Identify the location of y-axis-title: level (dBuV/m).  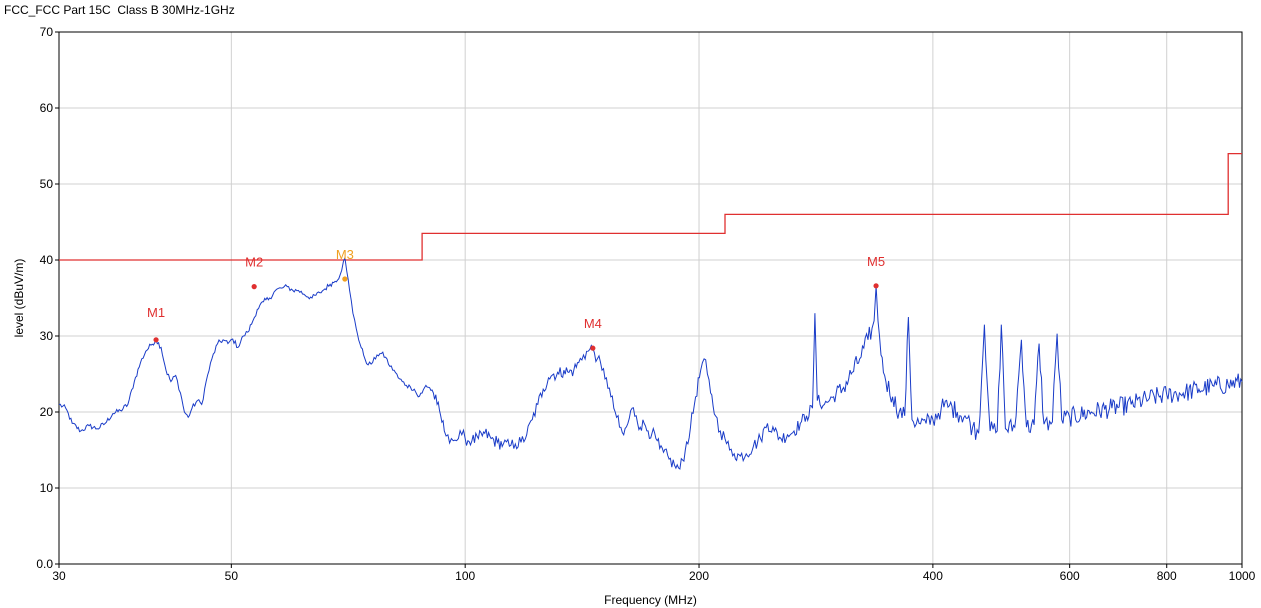
(19, 298).